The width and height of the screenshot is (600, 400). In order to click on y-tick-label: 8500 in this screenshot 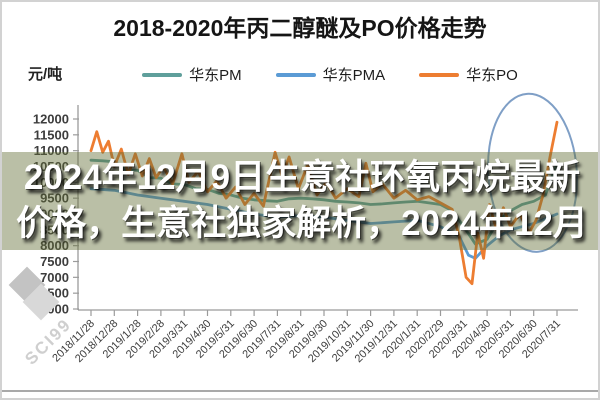, I will do `click(54, 229)`.